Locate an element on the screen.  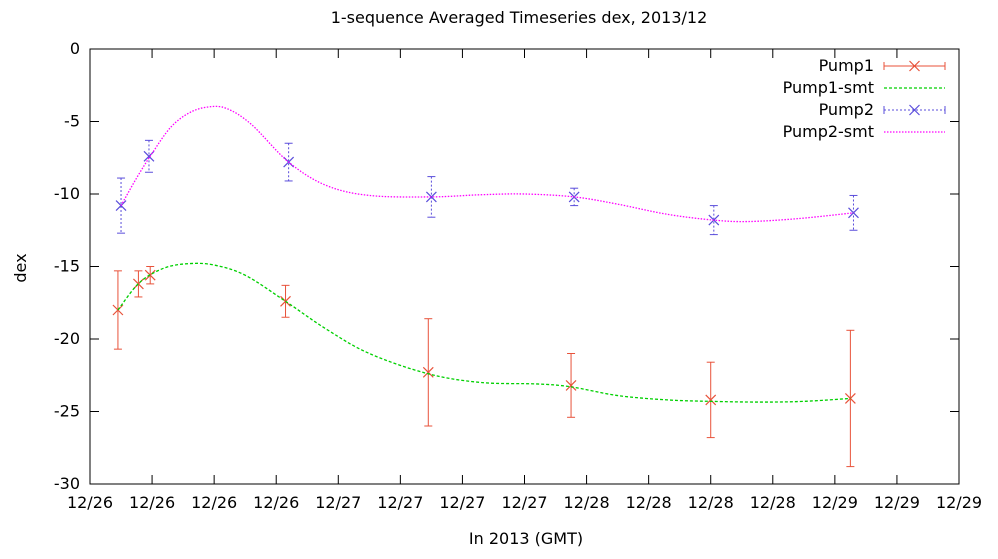
legend-entry: Pump2 is located at coordinates (882, 109).